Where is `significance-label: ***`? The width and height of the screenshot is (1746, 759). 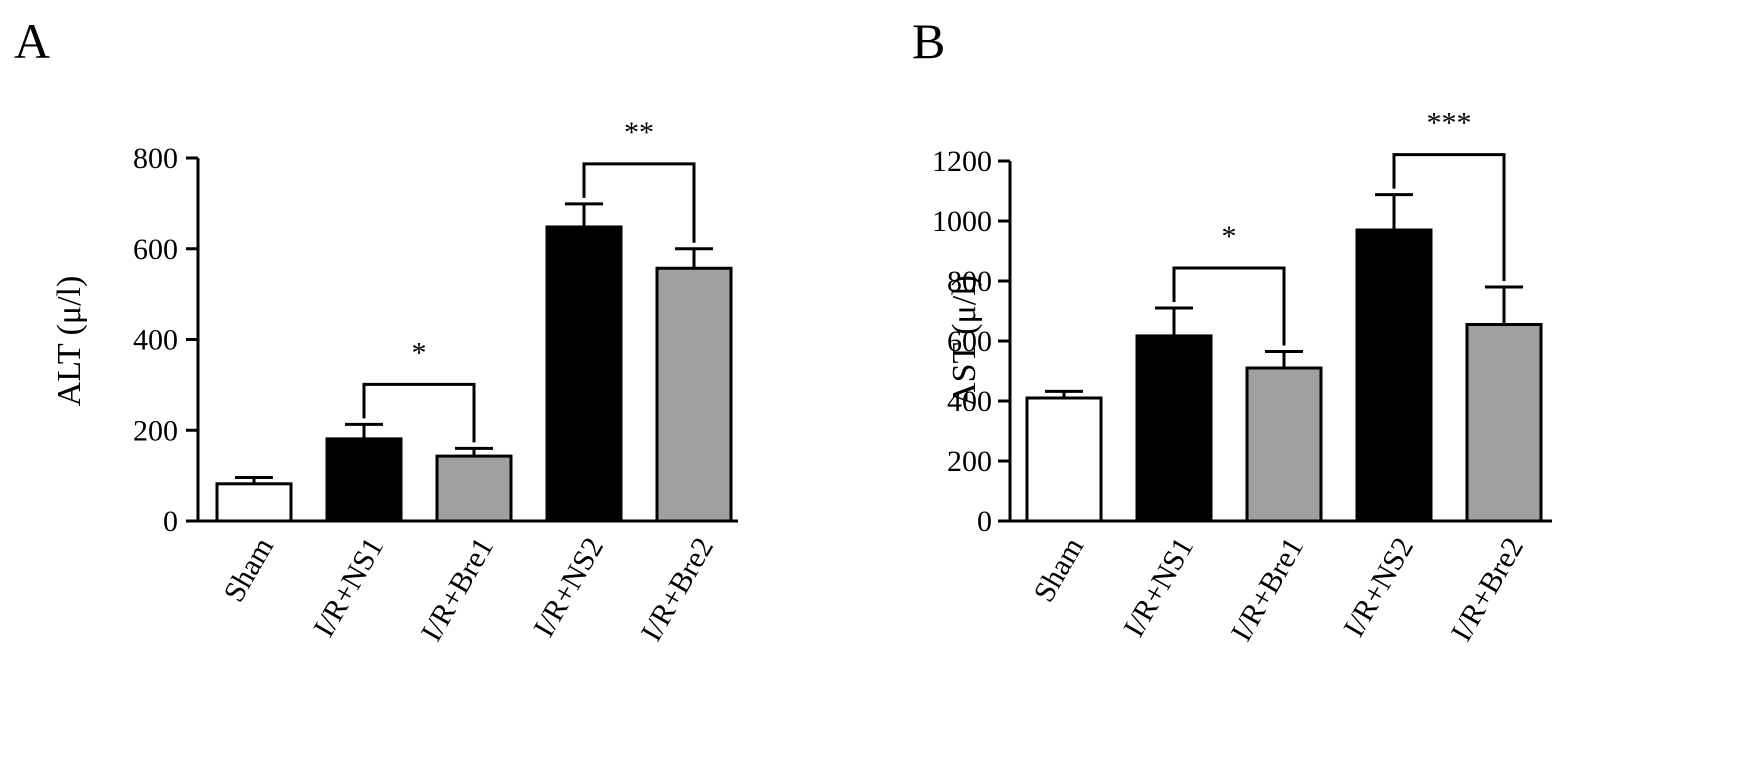
significance-label: *** is located at coordinates (1449, 123).